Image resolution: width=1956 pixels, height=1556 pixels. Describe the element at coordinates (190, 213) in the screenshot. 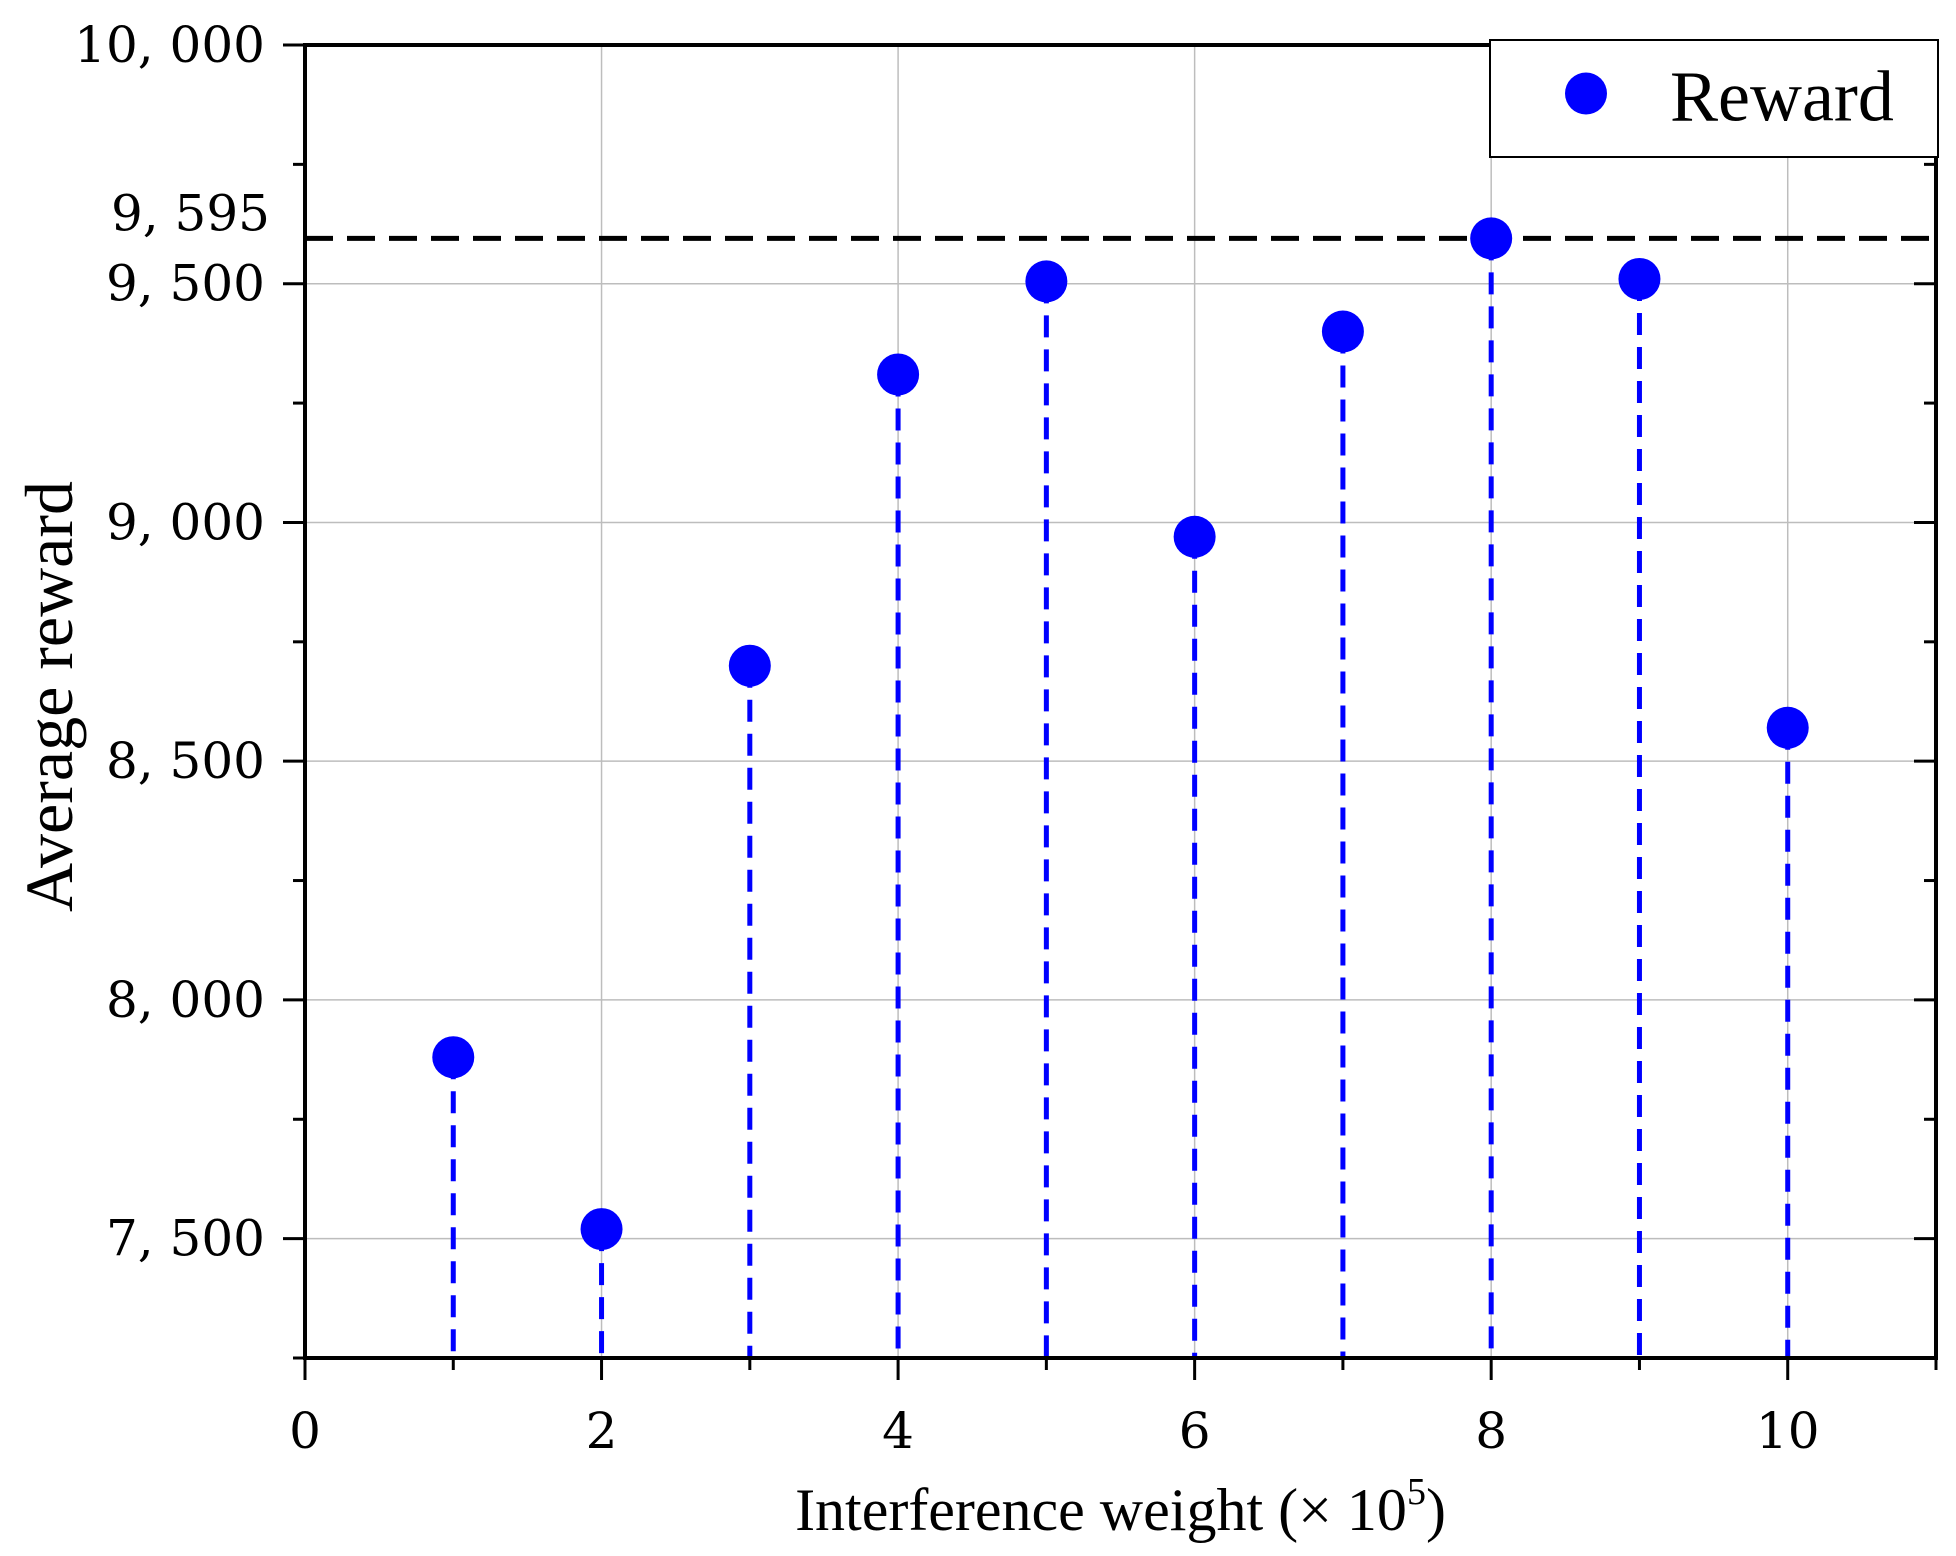

I see `reference-line-label: 9, 595` at that location.